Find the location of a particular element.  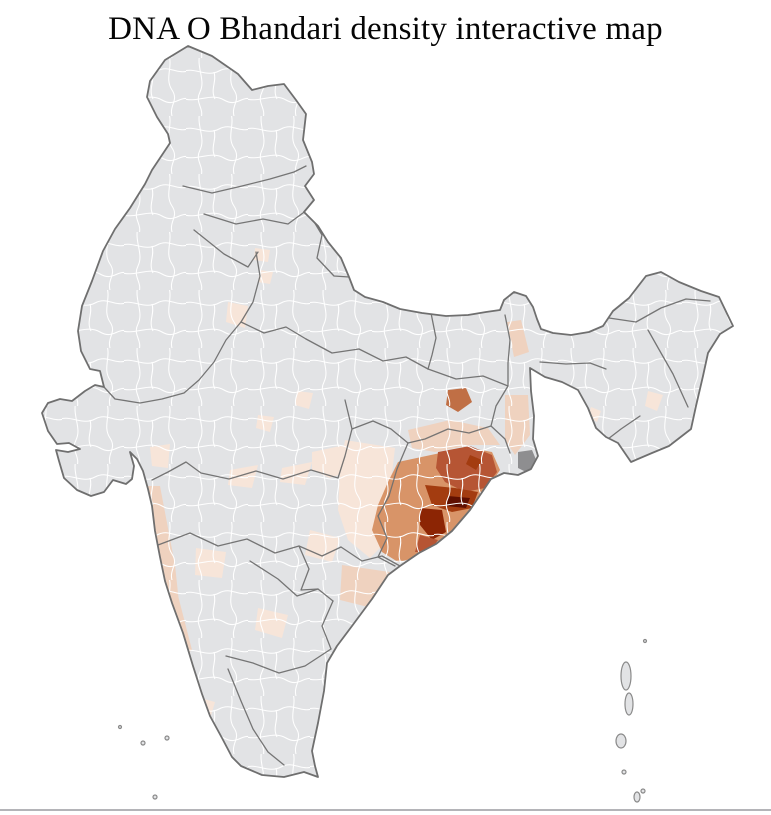

island-group is located at coordinates (382, 720).